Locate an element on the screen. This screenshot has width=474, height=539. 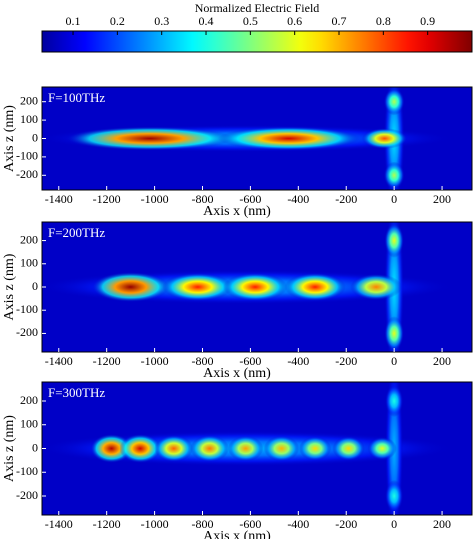
panel-label: F=300THz is located at coordinates (76, 392).